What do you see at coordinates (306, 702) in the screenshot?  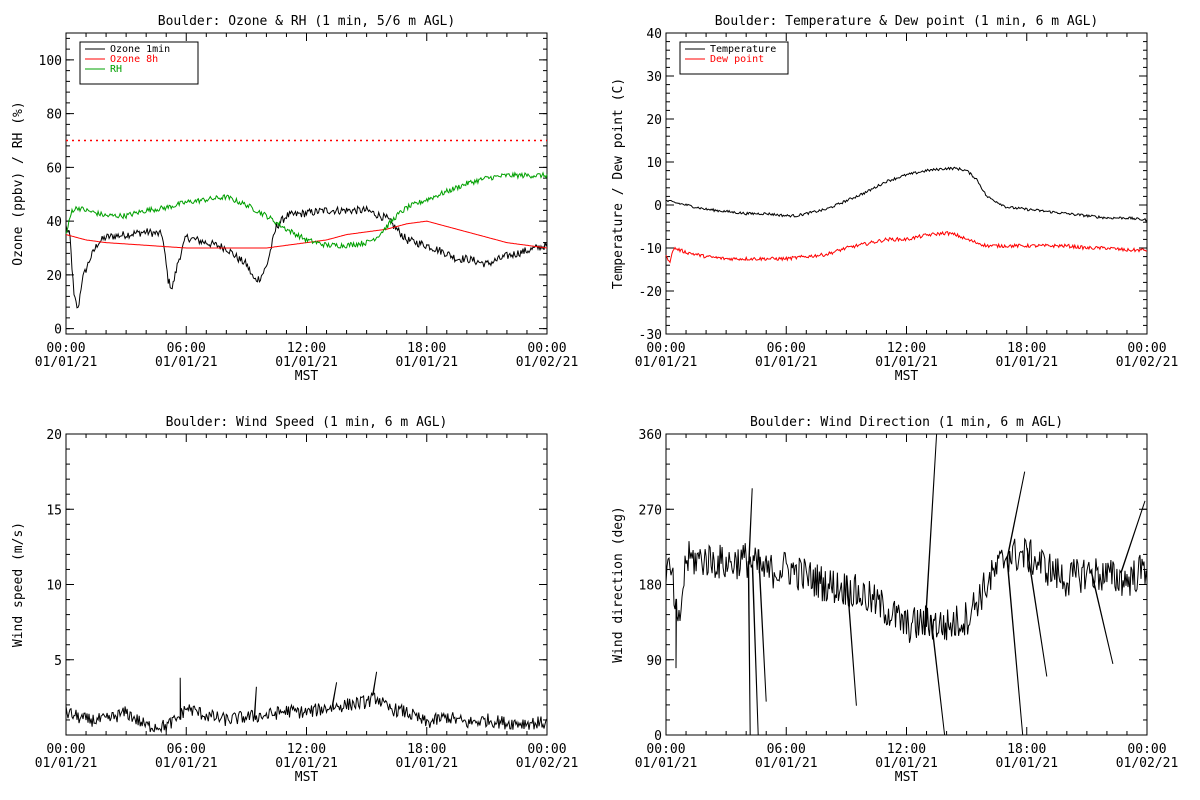 I see `series-line-trace` at bounding box center [306, 702].